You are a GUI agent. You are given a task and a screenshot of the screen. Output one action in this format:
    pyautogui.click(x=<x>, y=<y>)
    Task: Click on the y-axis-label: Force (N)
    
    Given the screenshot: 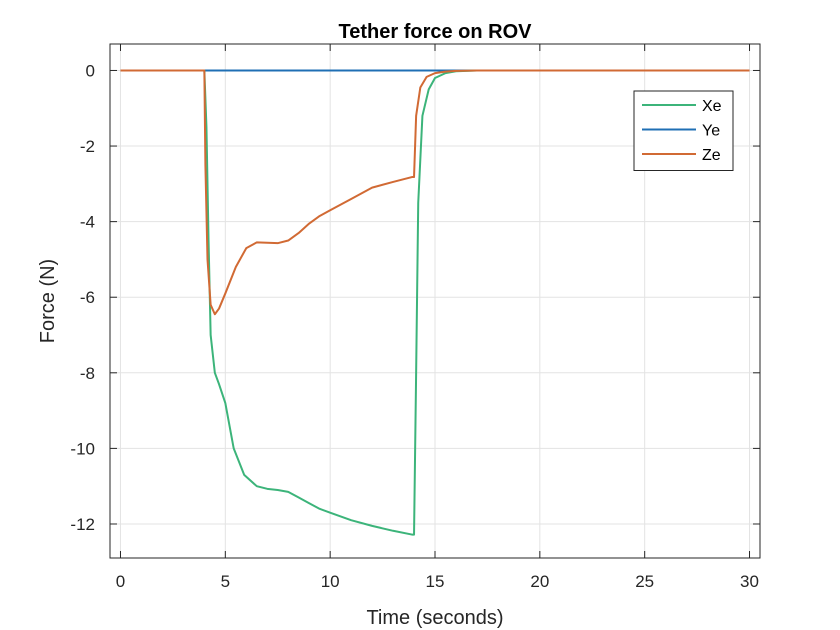 What is the action you would take?
    pyautogui.click(x=48, y=301)
    